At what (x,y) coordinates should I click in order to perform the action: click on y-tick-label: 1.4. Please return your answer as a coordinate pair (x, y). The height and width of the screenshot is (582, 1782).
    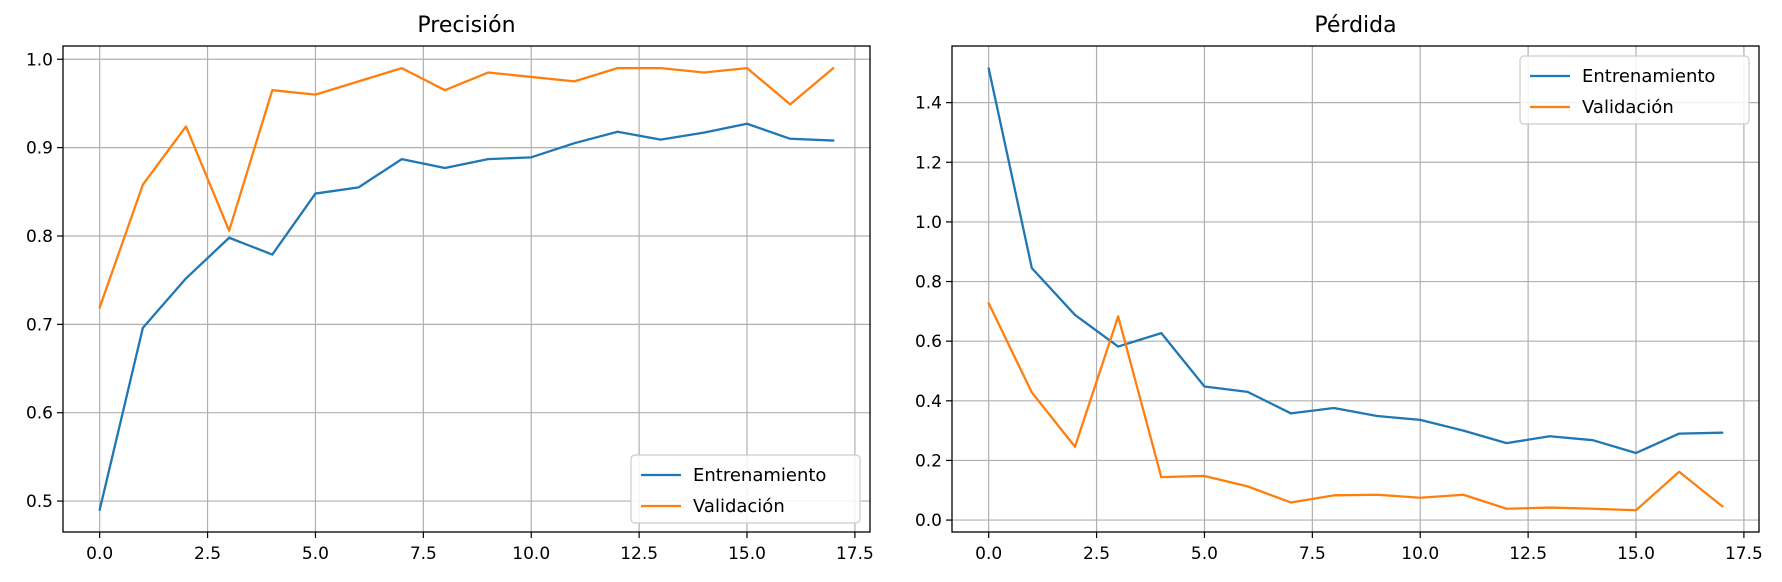
    Looking at the image, I should click on (928, 104).